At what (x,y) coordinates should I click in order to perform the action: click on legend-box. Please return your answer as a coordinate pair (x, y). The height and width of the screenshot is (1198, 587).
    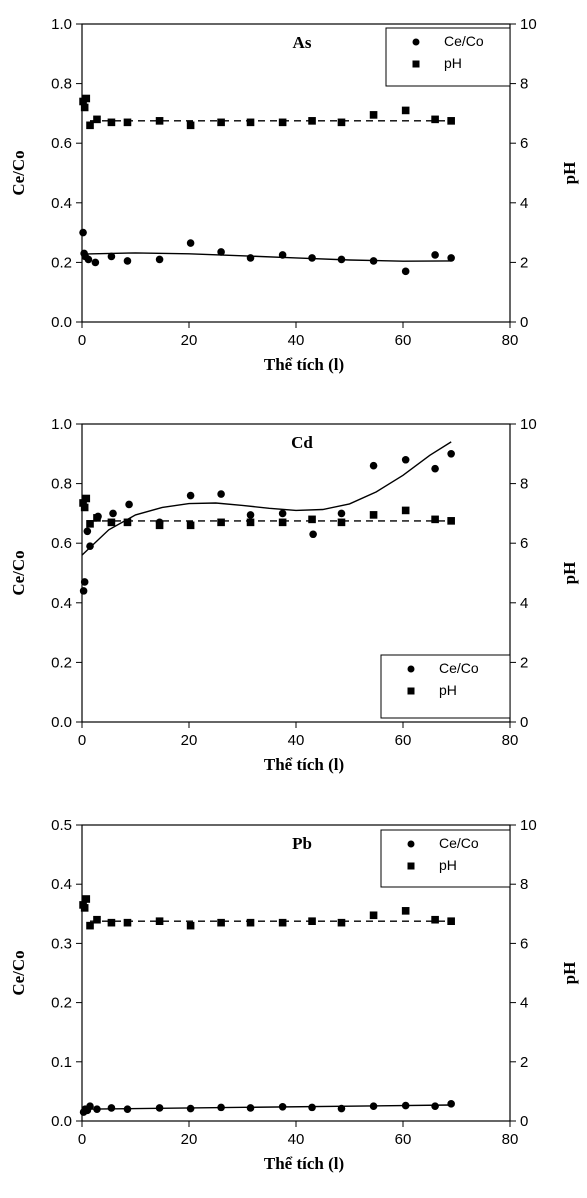
    Looking at the image, I should click on (445, 858).